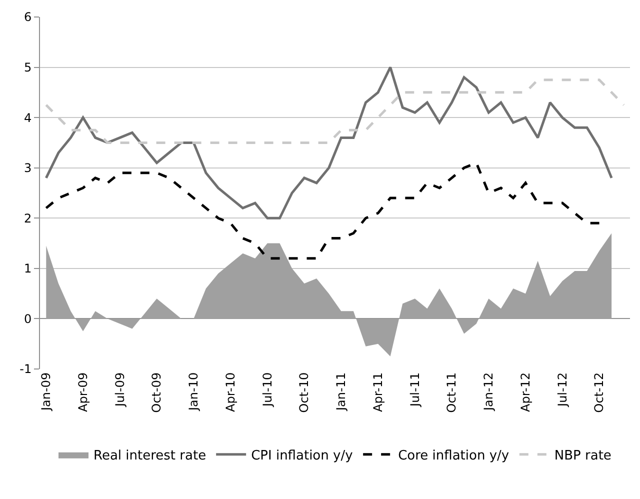 This screenshot has height=499, width=640. What do you see at coordinates (46, 392) in the screenshot?
I see `x-tick-label: Jan-09` at bounding box center [46, 392].